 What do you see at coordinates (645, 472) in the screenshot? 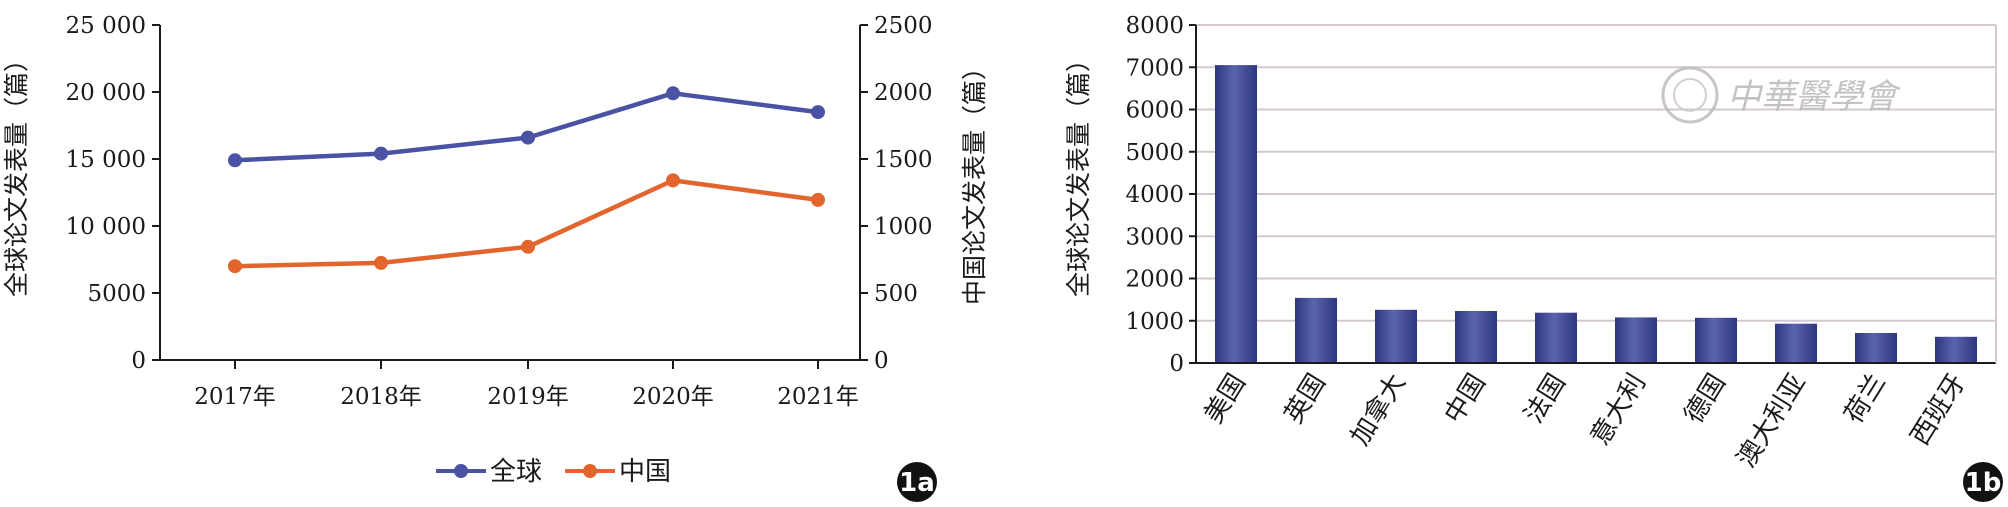
I see `legend-china-label: 中国` at bounding box center [645, 472].